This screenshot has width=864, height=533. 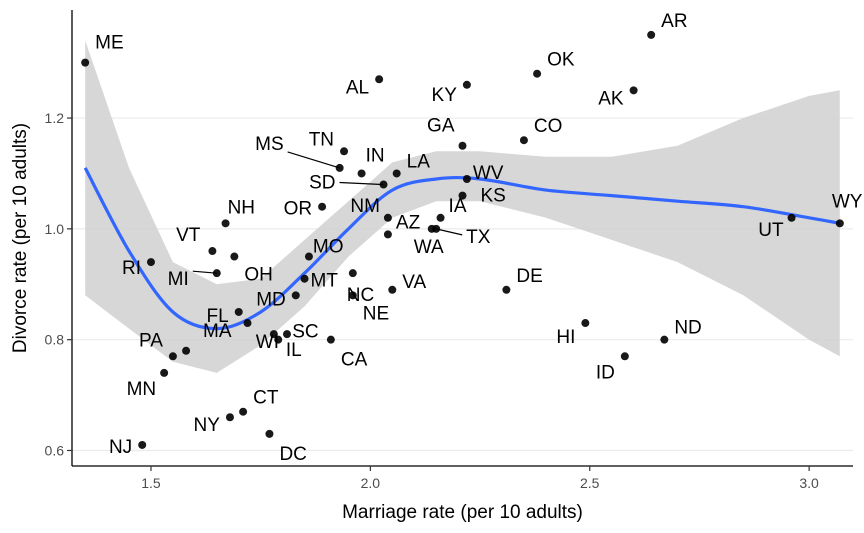 What do you see at coordinates (361, 183) in the screenshot?
I see `leader-sd` at bounding box center [361, 183].